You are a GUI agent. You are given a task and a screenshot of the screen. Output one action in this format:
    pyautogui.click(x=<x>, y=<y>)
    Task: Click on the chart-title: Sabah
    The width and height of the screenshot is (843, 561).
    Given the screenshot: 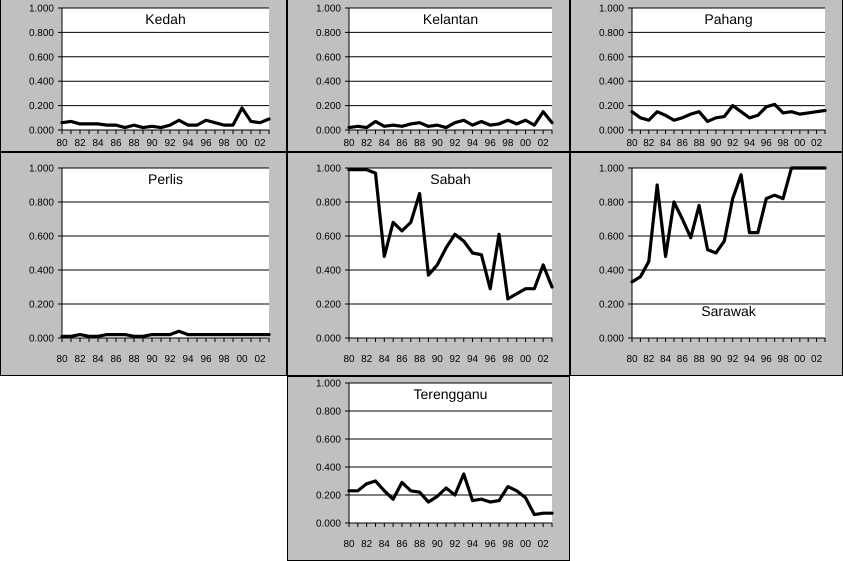 What is the action you would take?
    pyautogui.click(x=450, y=179)
    